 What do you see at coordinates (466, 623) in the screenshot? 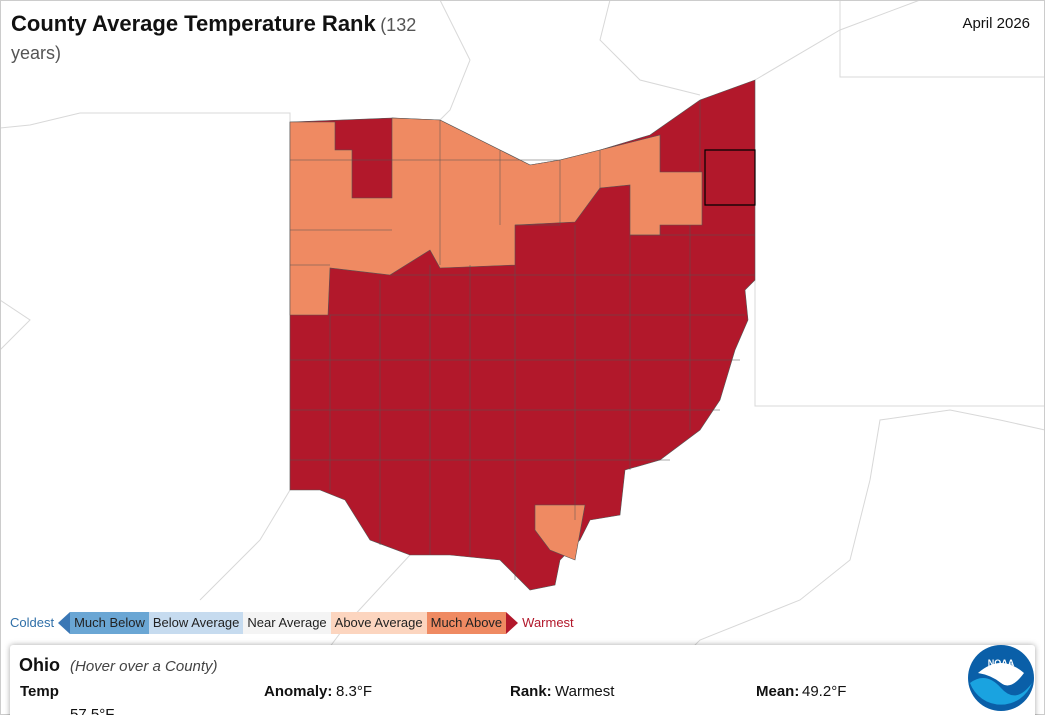
I see `legend-item: Much Above` at bounding box center [466, 623].